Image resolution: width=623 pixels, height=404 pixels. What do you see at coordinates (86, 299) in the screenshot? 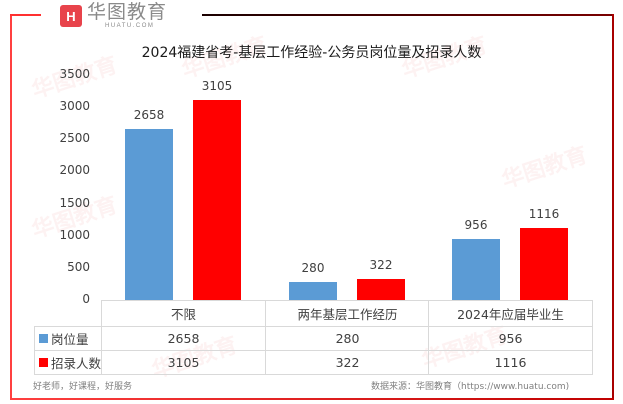
I see `y-tick-label: 0` at bounding box center [86, 299].